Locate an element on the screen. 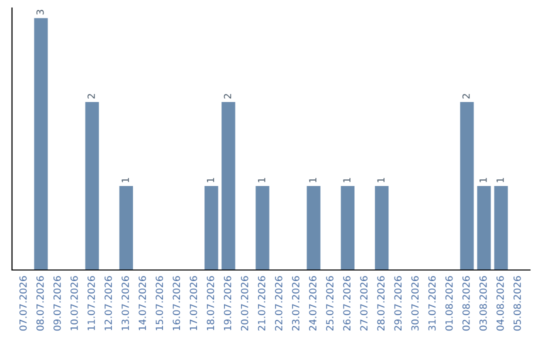  x-tick-label: 02.08.2026 is located at coordinates (466, 303).